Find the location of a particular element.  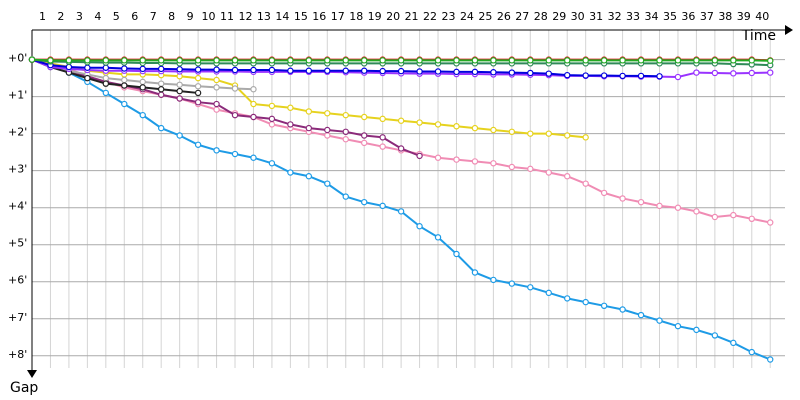

x-axis-label: Time is located at coordinates (758, 36).